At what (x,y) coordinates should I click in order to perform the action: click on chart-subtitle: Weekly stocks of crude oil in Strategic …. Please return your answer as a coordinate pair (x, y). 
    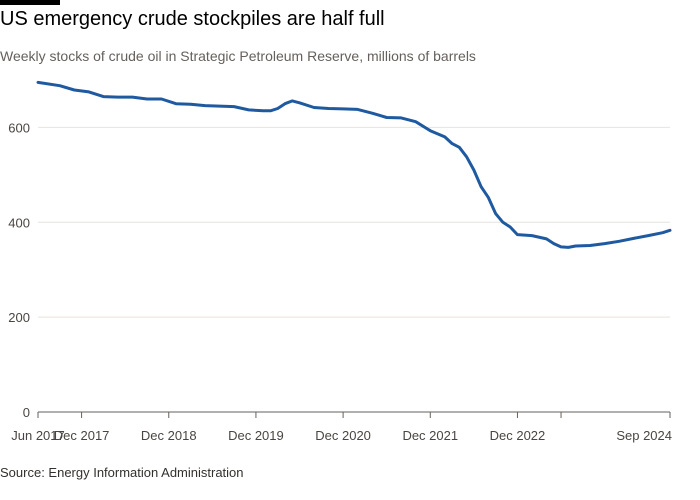
    Looking at the image, I should click on (238, 56).